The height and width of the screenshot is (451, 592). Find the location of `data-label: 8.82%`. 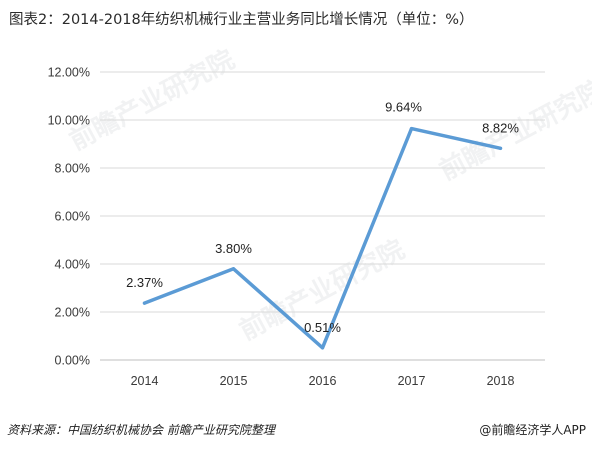

data-label: 8.82% is located at coordinates (500, 127).